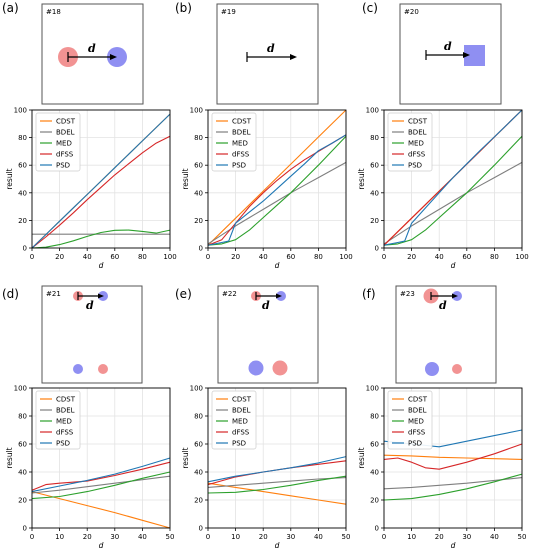 Image resolution: width=538 pixels, height=550 pixels. What do you see at coordinates (453, 203) in the screenshot?
I see `series-line-bdel` at bounding box center [453, 203].